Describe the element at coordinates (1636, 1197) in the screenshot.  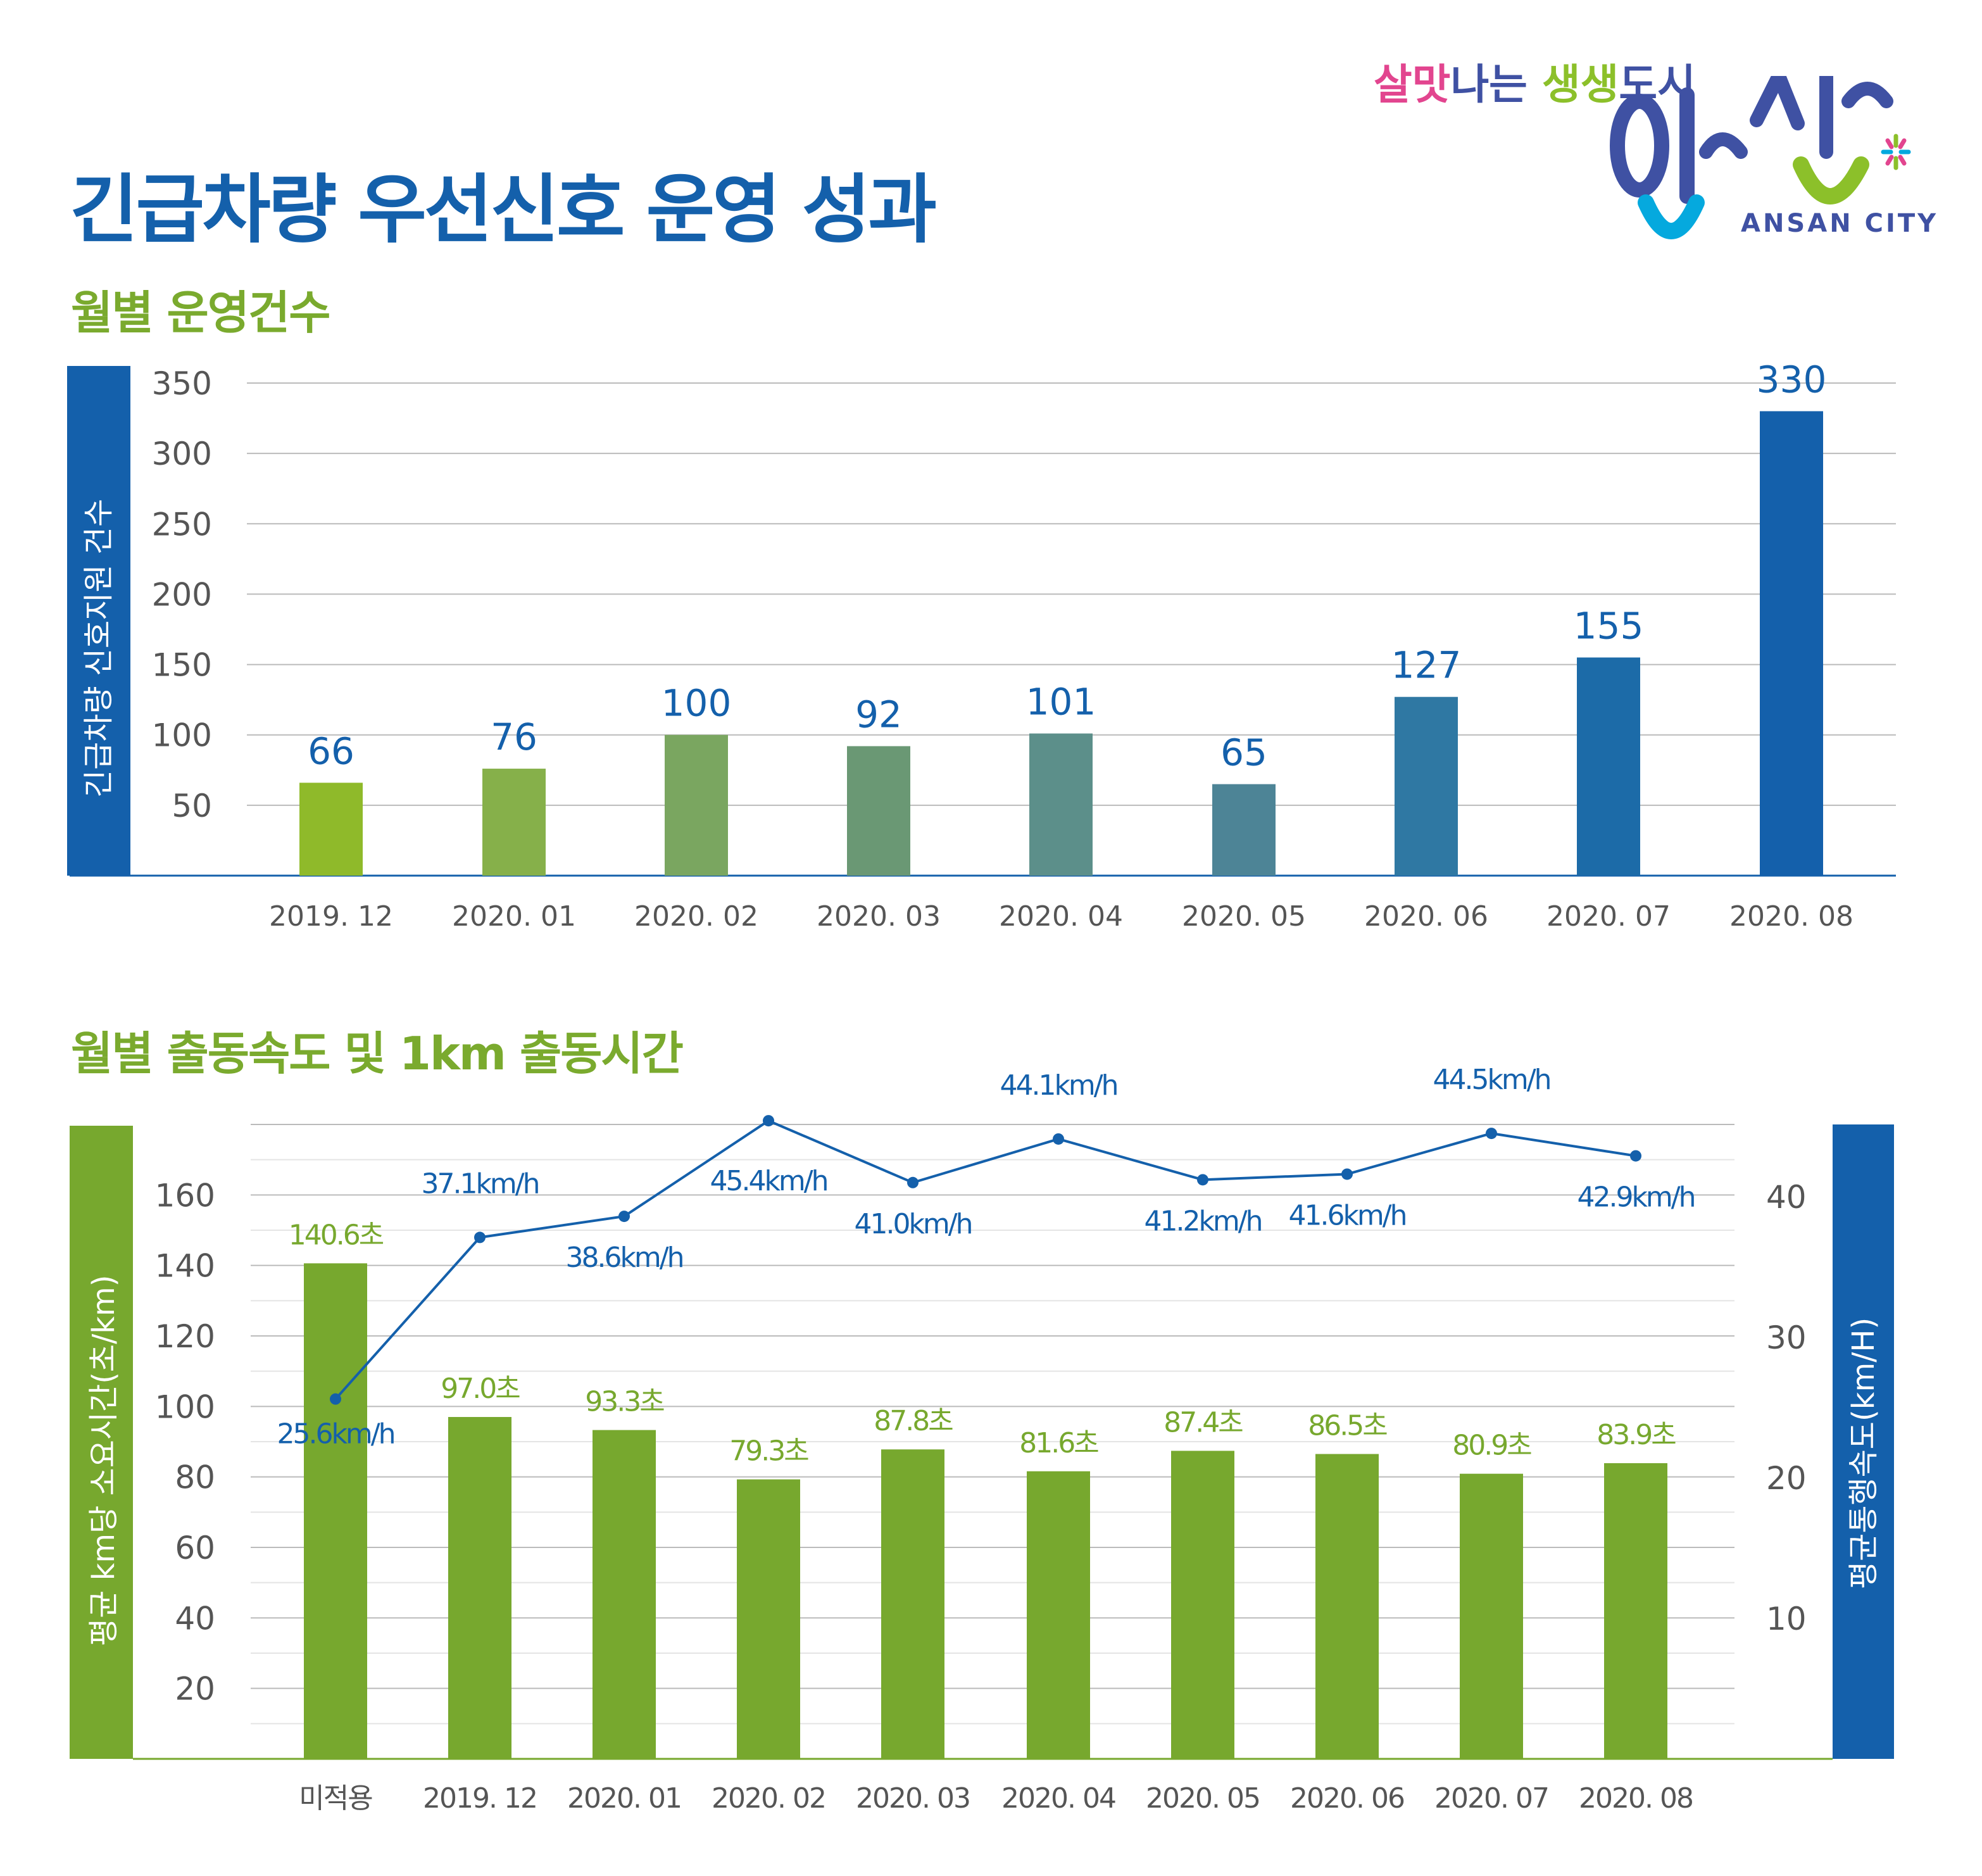
I see `line-data-label: 42.9km/h` at that location.